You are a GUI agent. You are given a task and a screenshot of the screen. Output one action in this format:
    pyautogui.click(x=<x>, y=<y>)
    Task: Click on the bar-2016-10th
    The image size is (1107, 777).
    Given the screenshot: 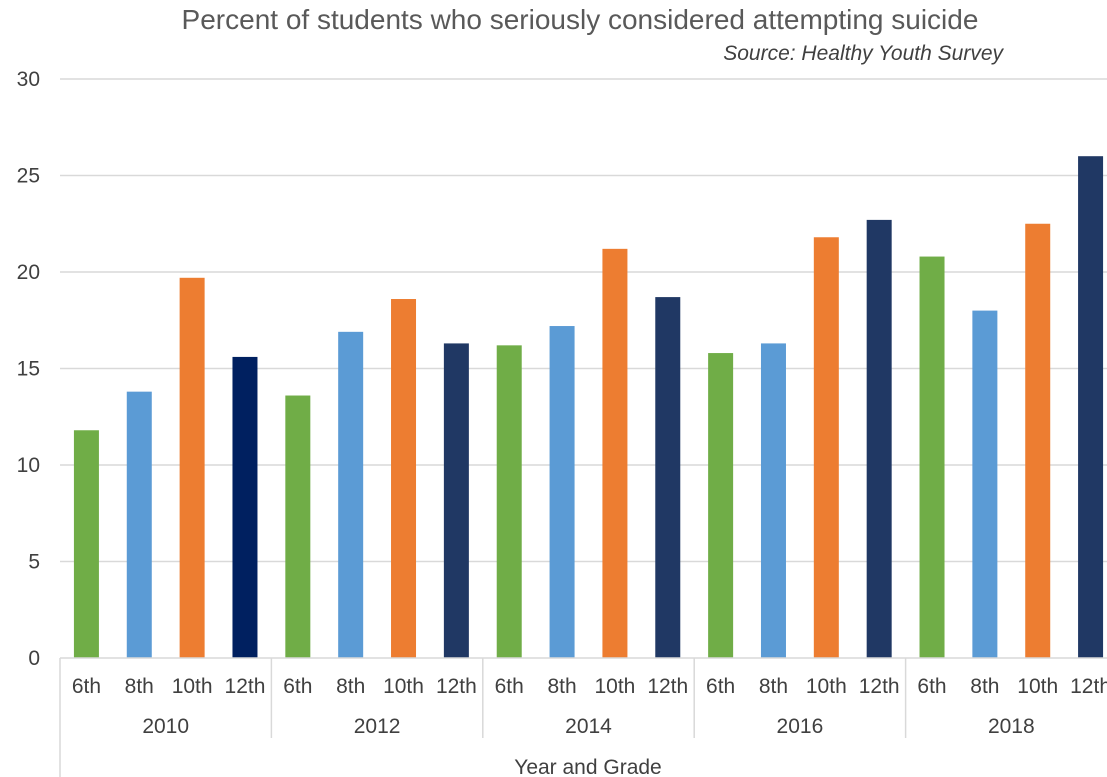 What is the action you would take?
    pyautogui.click(x=826, y=447)
    